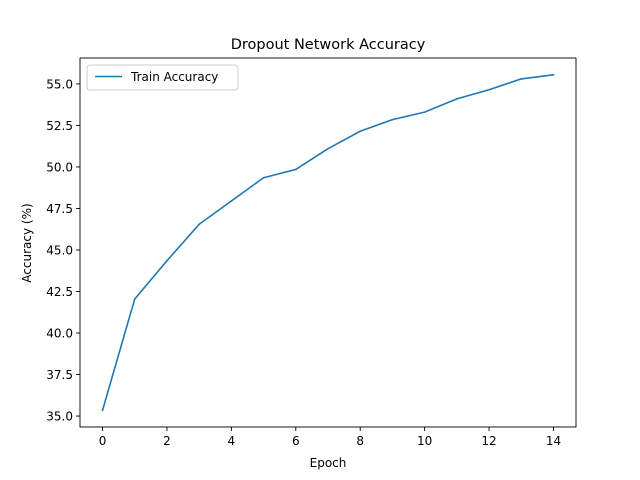 The width and height of the screenshot is (640, 480). What do you see at coordinates (167, 441) in the screenshot?
I see `x-tick-label: 2` at bounding box center [167, 441].